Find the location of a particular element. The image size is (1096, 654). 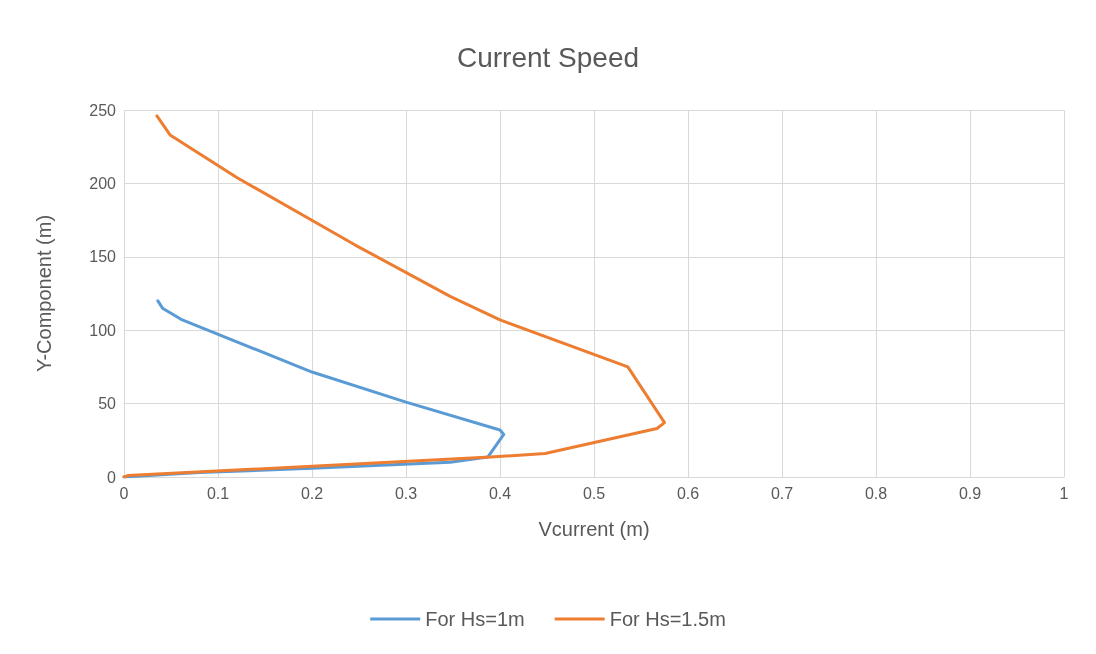

legend-label: For Hs=1m is located at coordinates (475, 619).